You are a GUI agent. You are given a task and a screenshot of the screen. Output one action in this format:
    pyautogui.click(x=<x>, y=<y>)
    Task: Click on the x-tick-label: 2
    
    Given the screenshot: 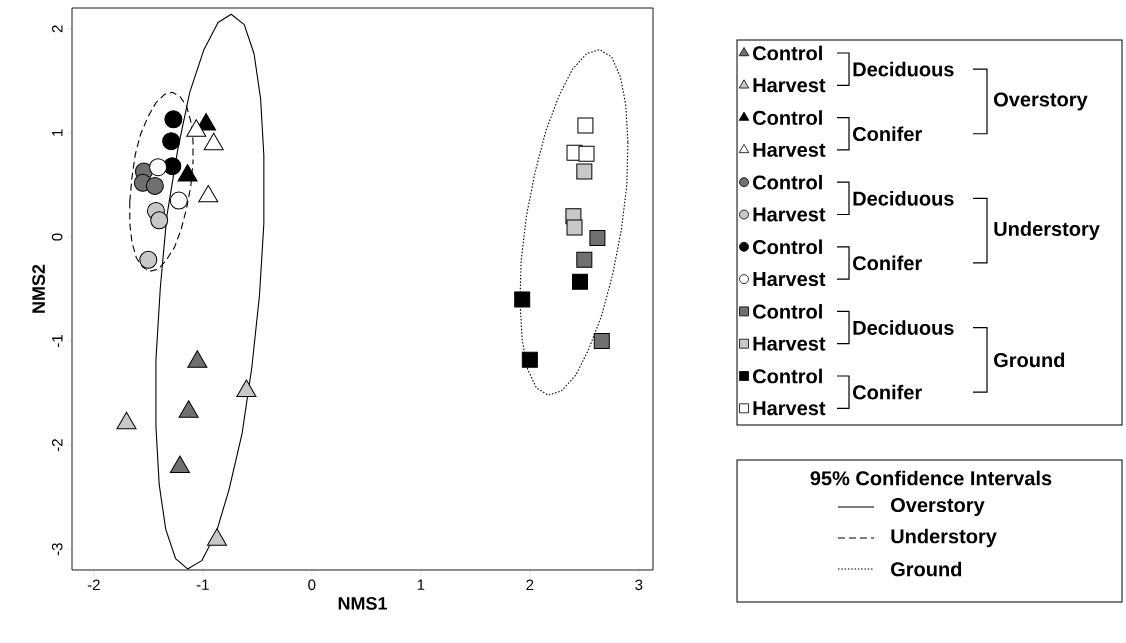 What is the action you would take?
    pyautogui.click(x=530, y=585)
    